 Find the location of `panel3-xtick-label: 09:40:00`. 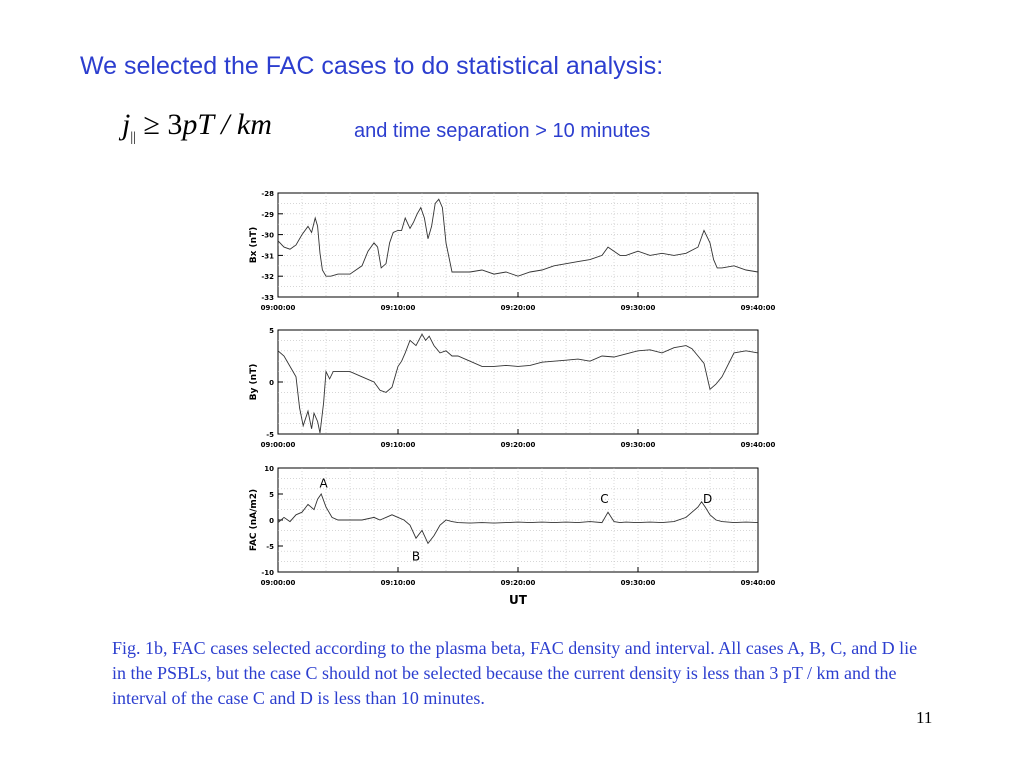

panel3-xtick-label: 09:40:00 is located at coordinates (758, 583).